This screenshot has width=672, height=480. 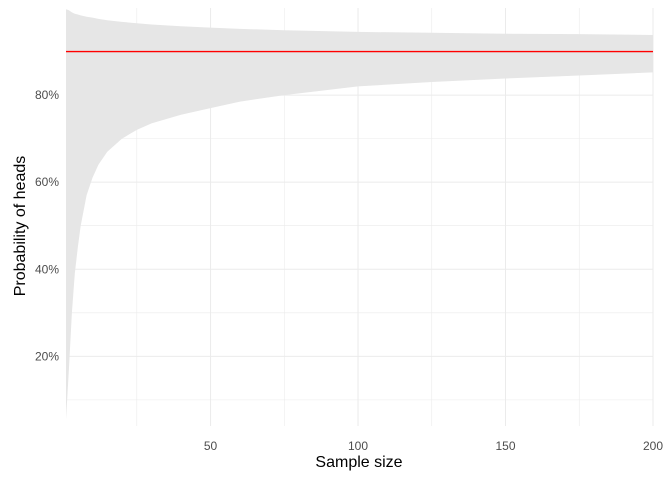 What do you see at coordinates (47, 356) in the screenshot?
I see `y-tick-label: 20%` at bounding box center [47, 356].